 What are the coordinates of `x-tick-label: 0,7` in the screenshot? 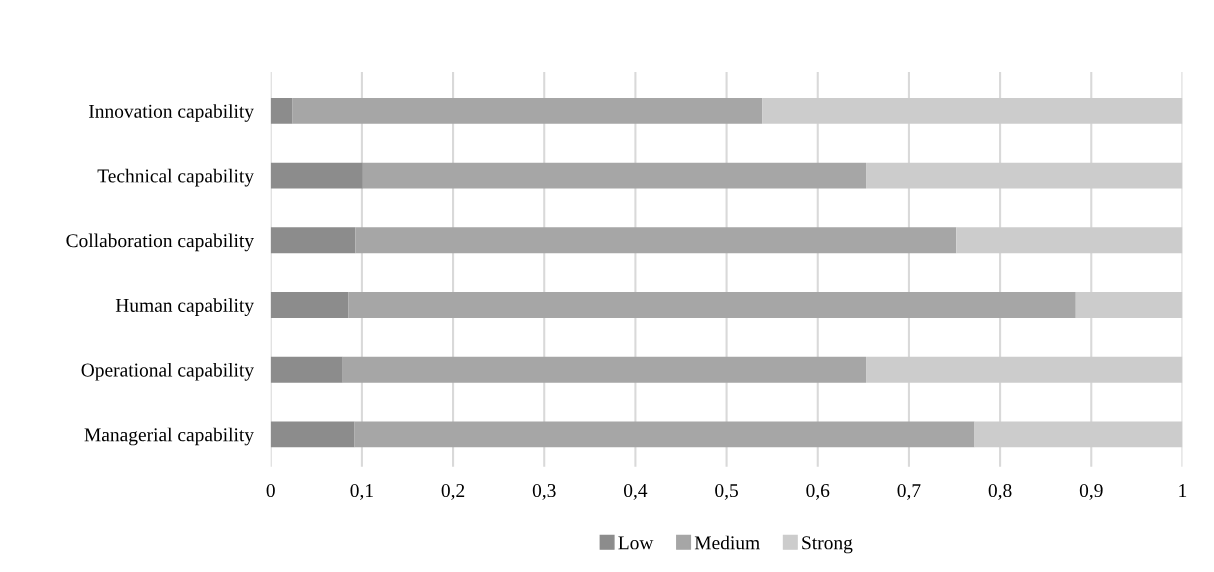 It's located at (909, 491).